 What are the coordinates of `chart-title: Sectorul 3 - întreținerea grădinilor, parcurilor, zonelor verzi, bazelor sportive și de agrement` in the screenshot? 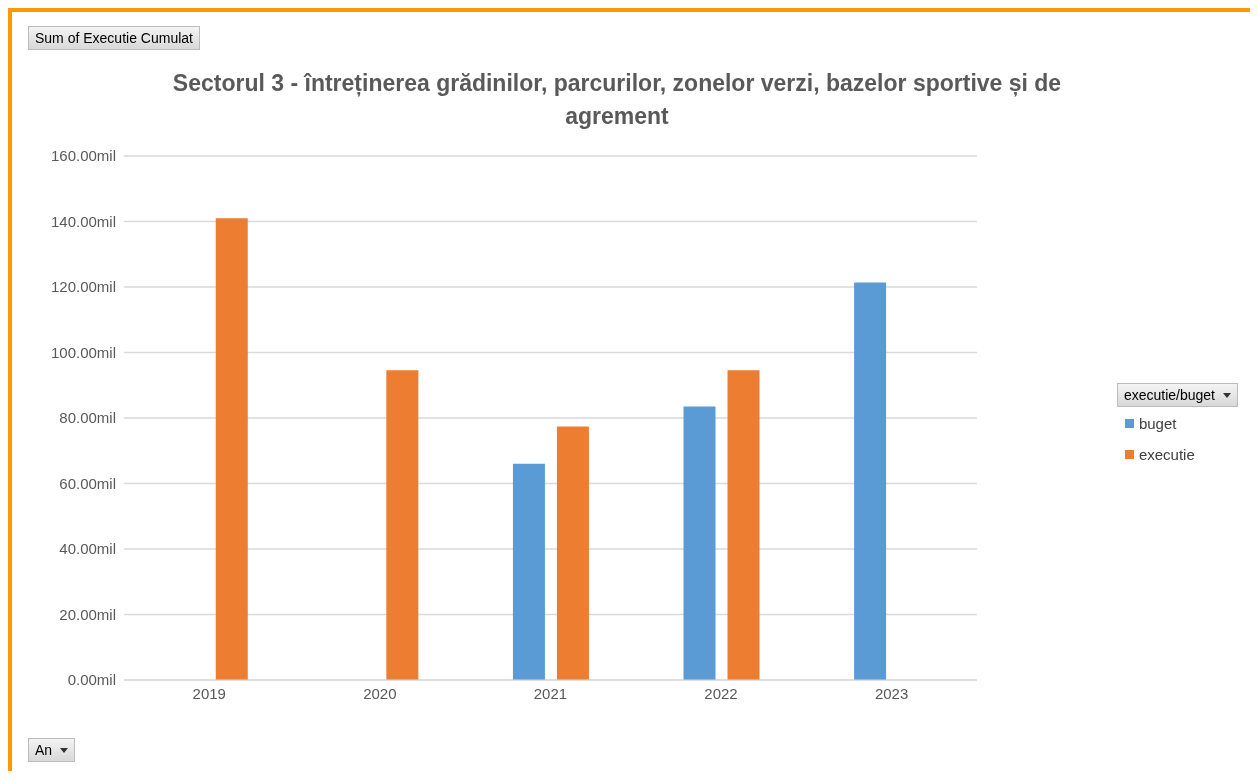 It's located at (617, 100).